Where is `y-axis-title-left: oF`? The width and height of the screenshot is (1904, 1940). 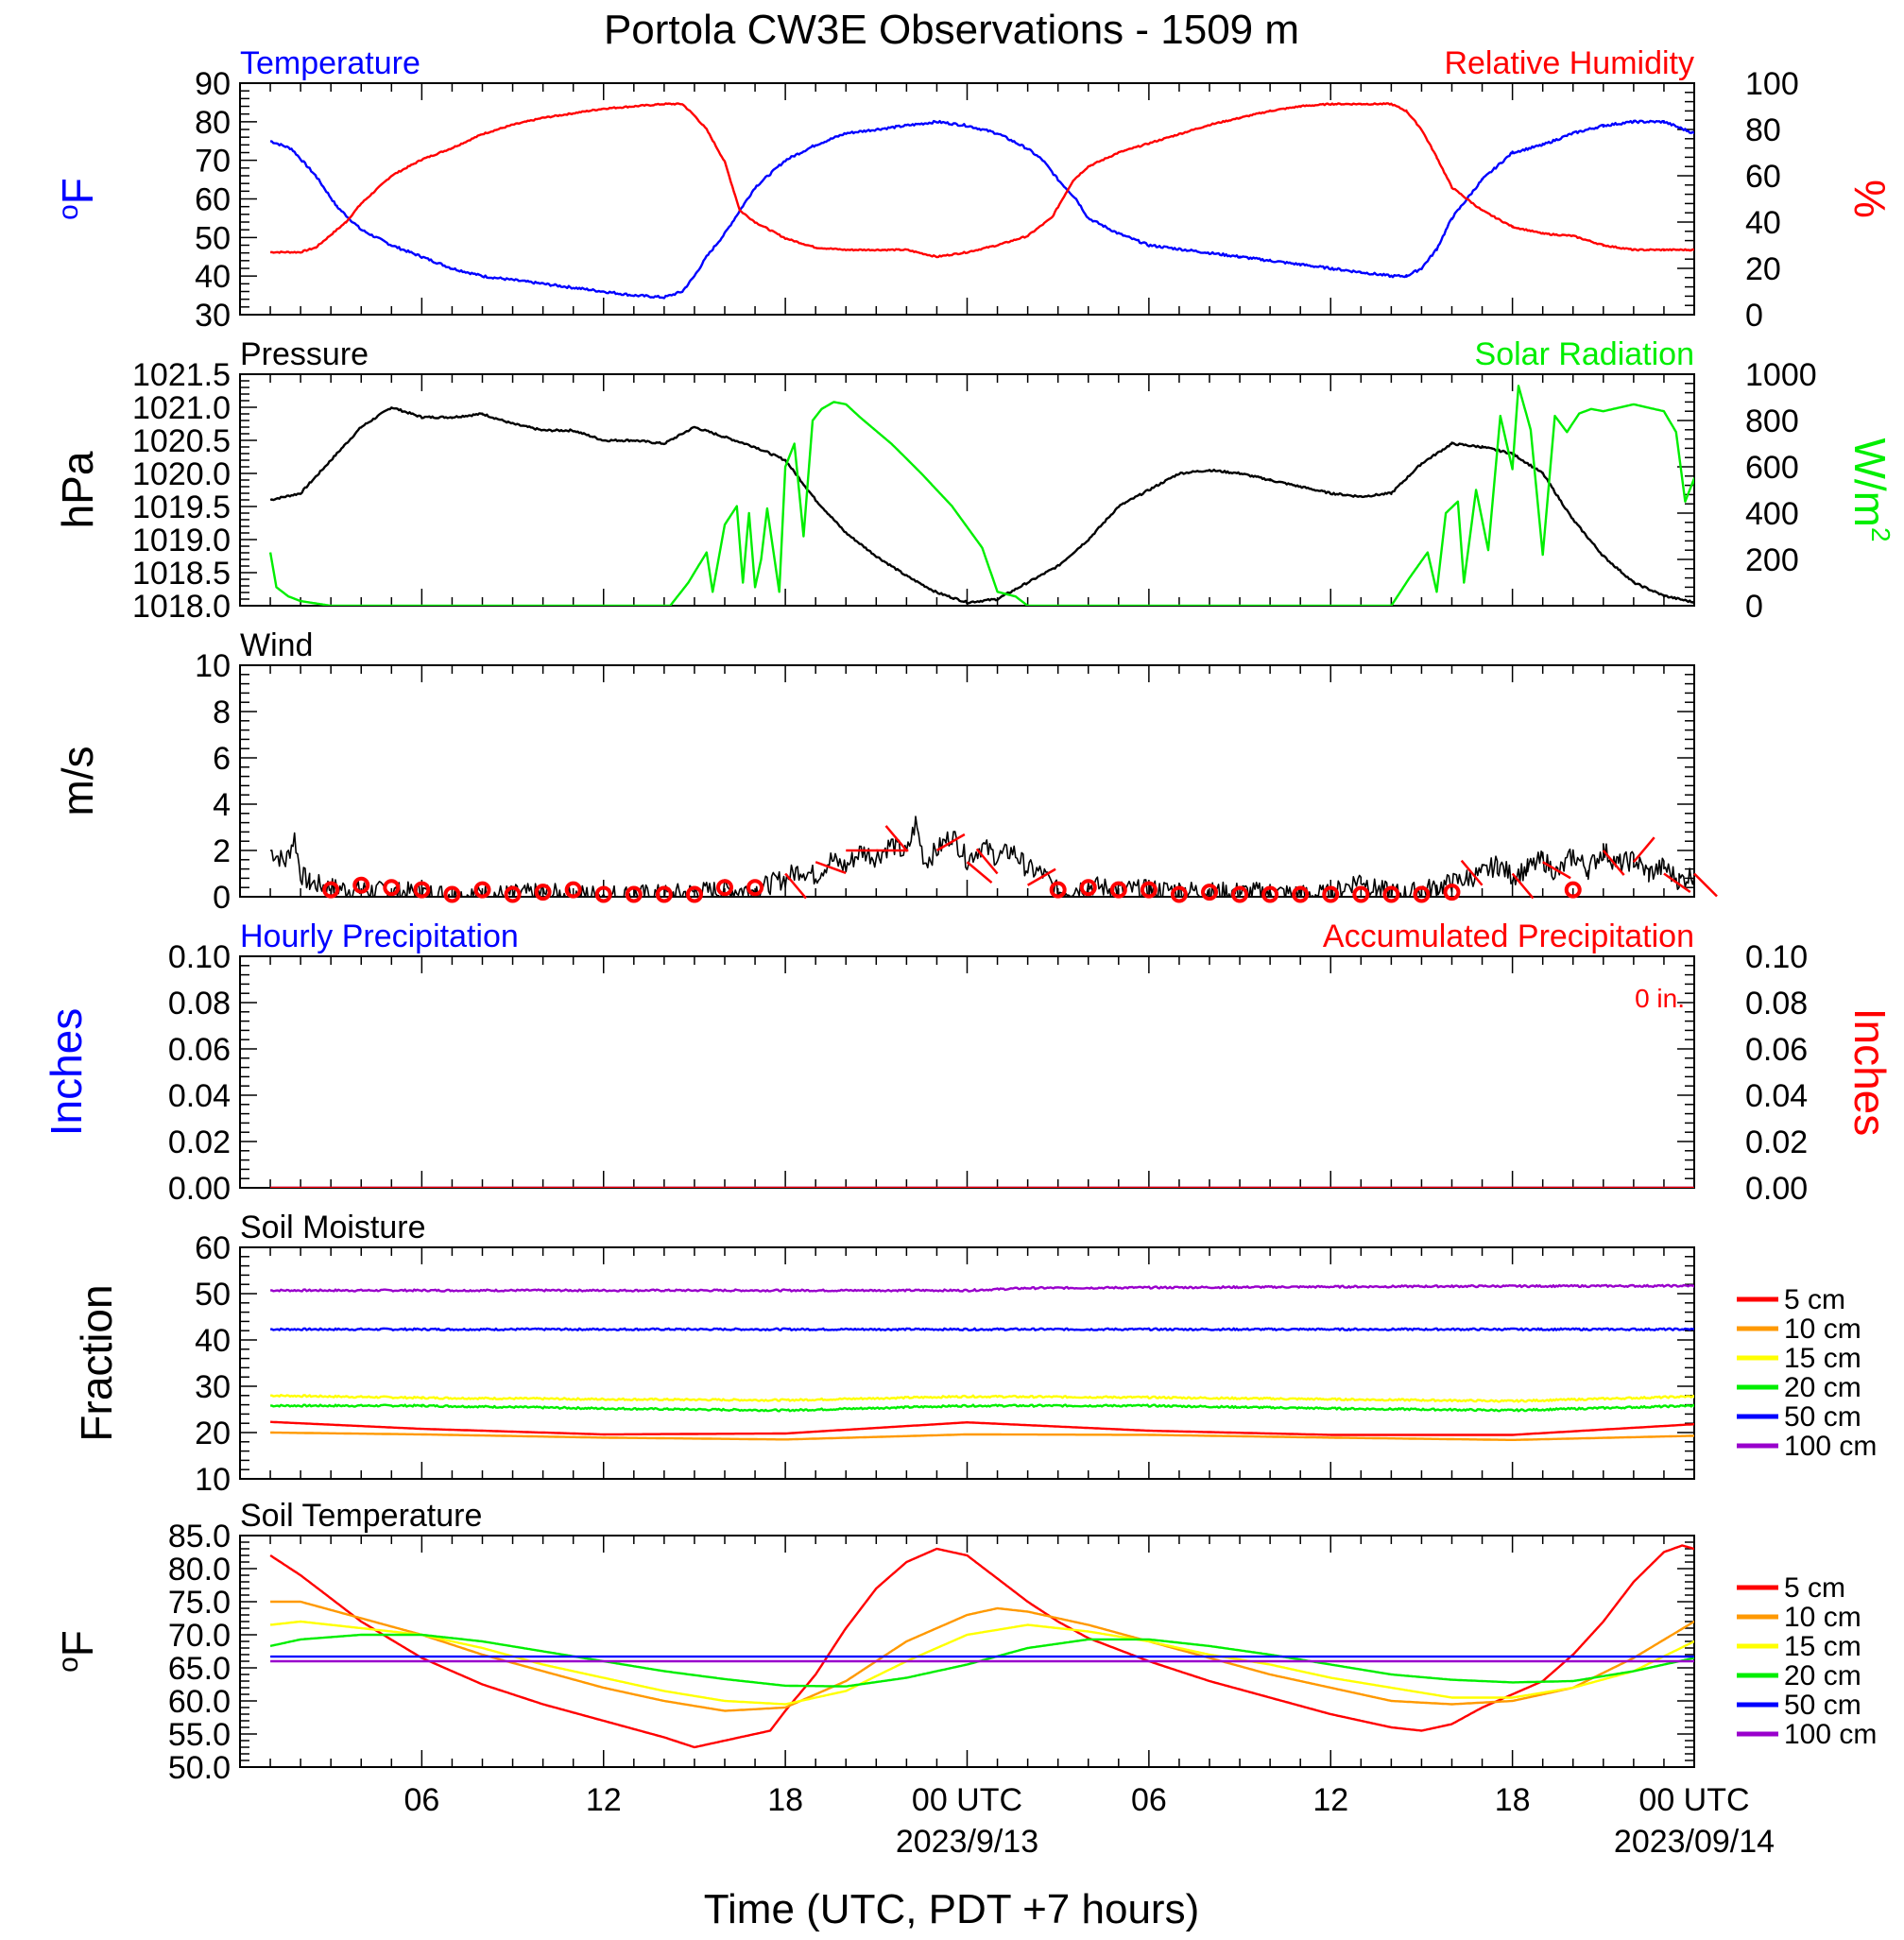
y-axis-title-left: oF is located at coordinates (77, 199).